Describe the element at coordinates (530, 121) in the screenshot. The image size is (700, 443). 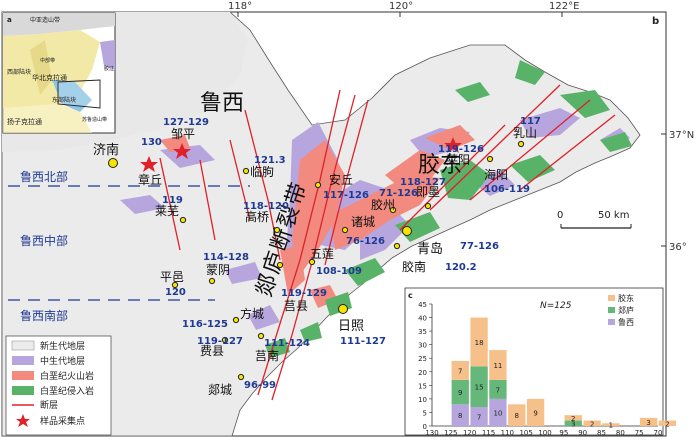
I see `age-rushan: 117` at that location.